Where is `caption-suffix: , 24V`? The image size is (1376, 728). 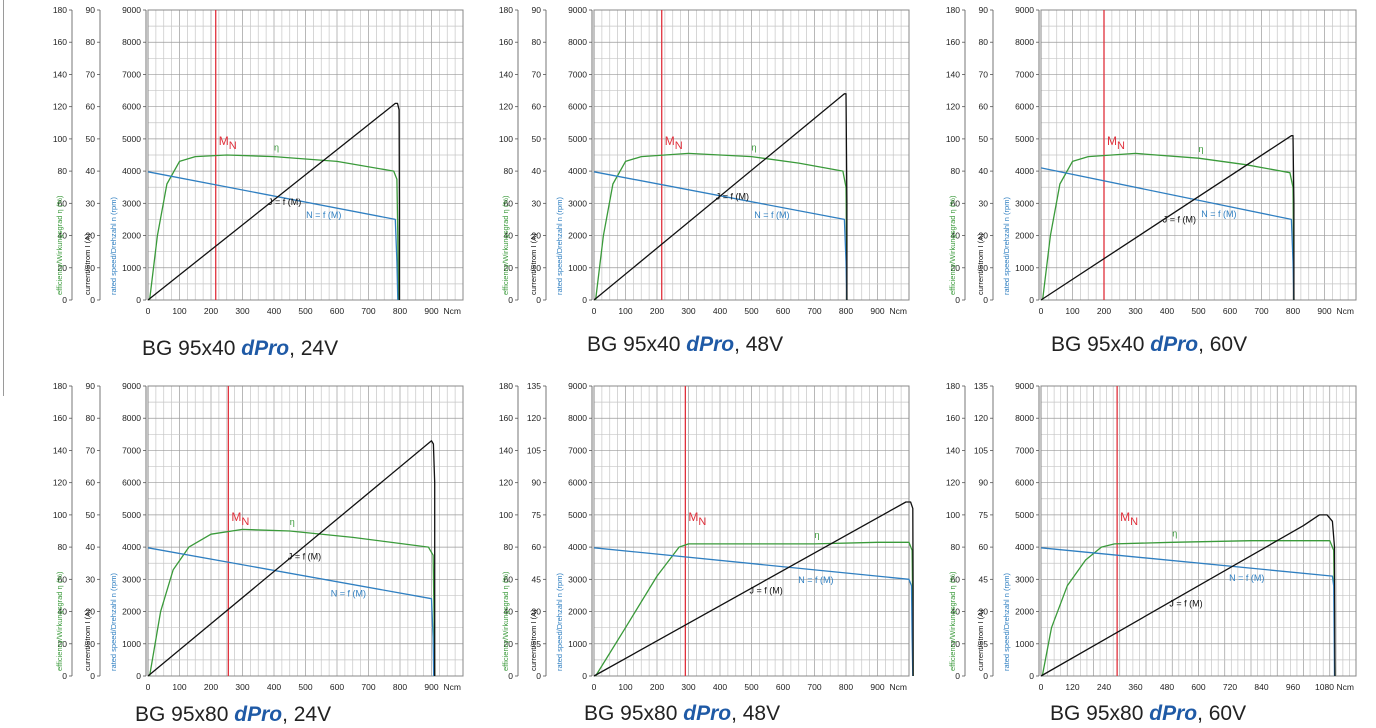
caption-suffix: , 24V is located at coordinates (314, 348).